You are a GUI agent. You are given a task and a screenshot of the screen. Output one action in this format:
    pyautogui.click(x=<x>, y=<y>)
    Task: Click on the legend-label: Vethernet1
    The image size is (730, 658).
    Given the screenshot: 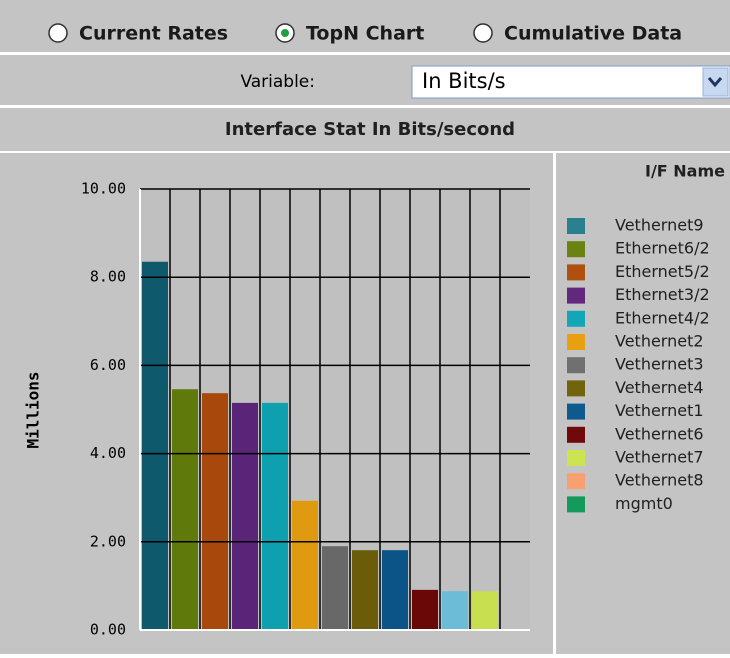 What is the action you would take?
    pyautogui.click(x=659, y=410)
    